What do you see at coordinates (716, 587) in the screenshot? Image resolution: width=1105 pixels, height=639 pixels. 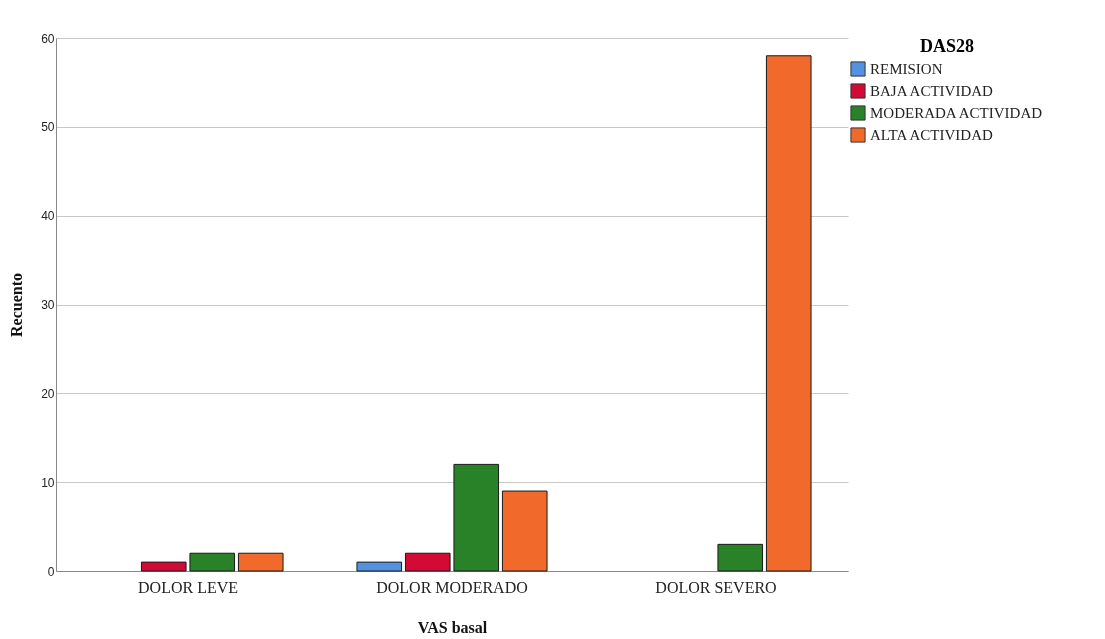 I see `x-tick-label: DOLOR SEVERO` at bounding box center [716, 587].